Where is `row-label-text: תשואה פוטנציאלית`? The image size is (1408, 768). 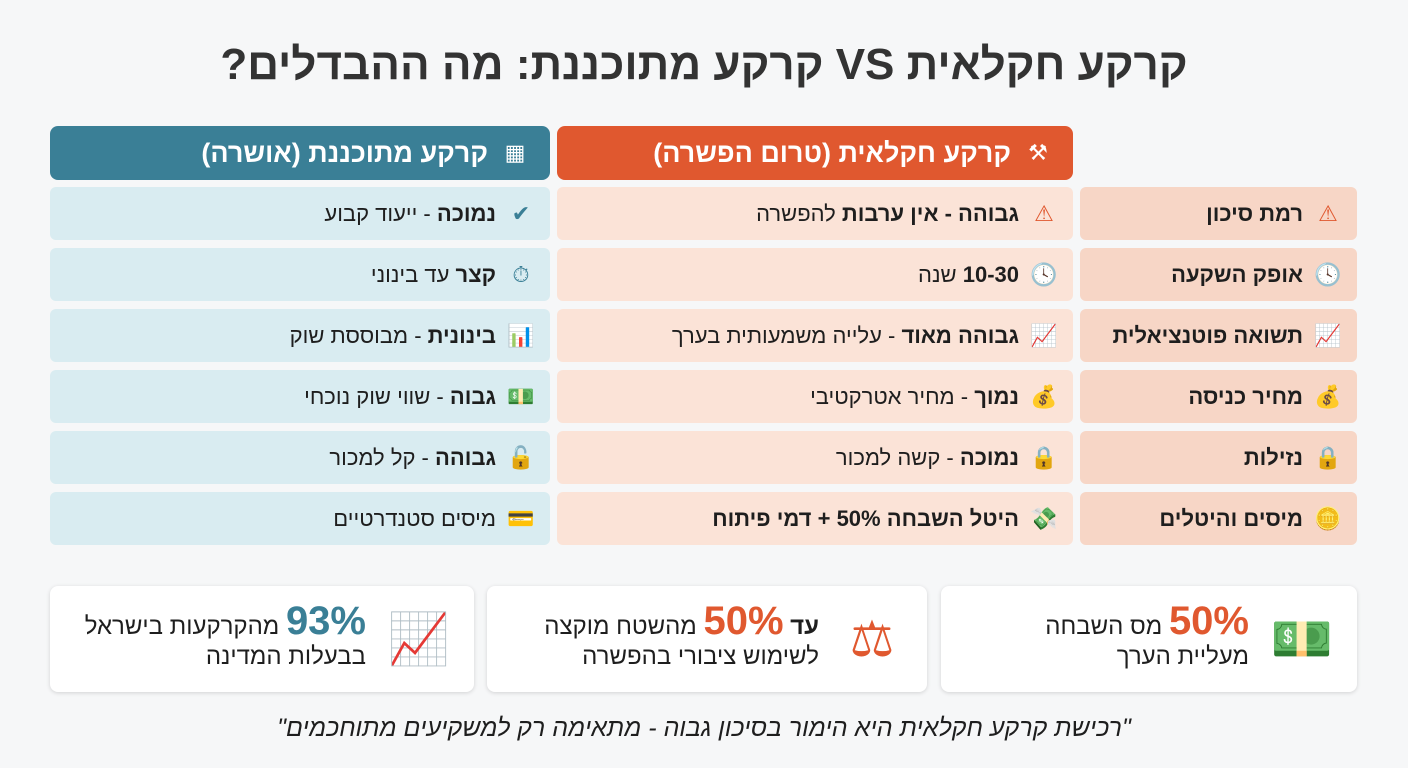 row-label-text: תשואה פוטנציאלית is located at coordinates (1207, 335).